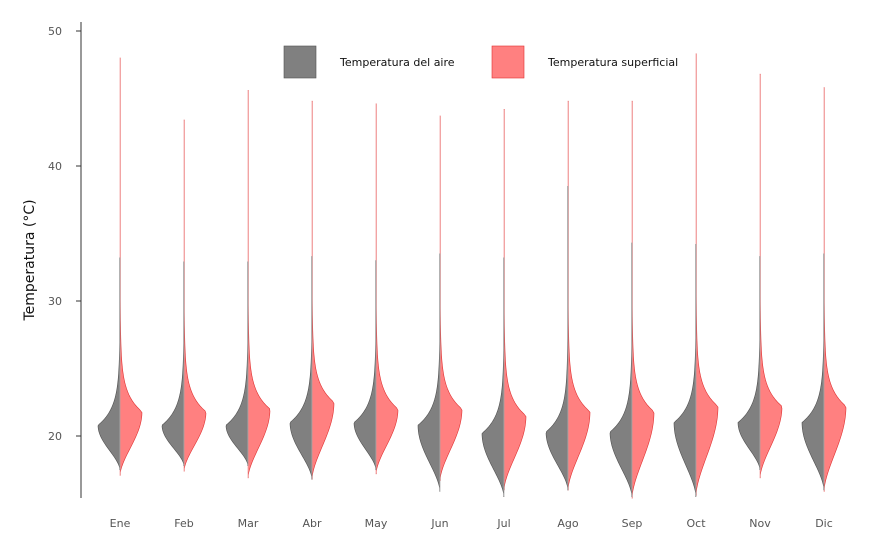 Image resolution: width=886 pixels, height=553 pixels. I want to click on x-tick-label: Mar, so click(248, 523).